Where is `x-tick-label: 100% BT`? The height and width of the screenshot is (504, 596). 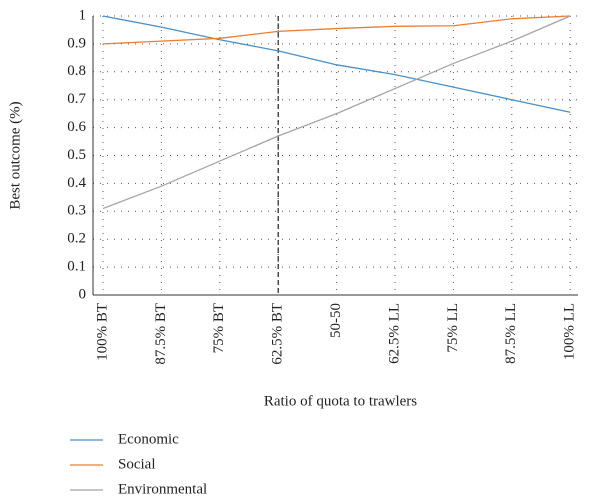 x-tick-label: 100% BT is located at coordinates (102, 332).